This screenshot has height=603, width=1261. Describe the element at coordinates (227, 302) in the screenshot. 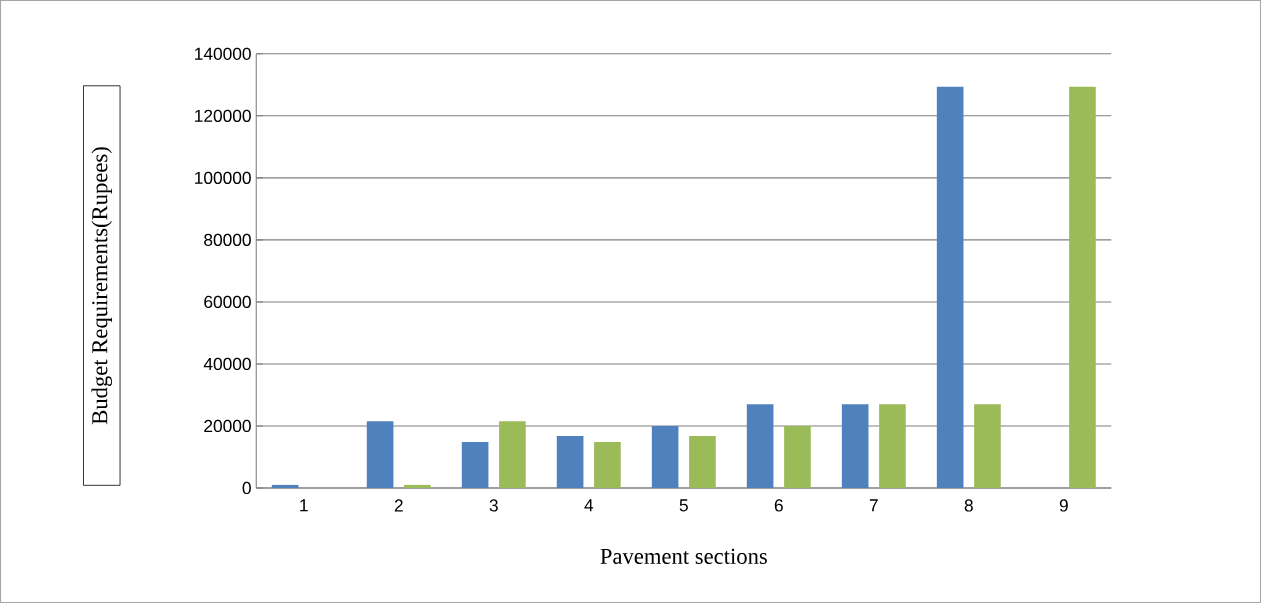

I see `y-tick-label: 60000` at that location.